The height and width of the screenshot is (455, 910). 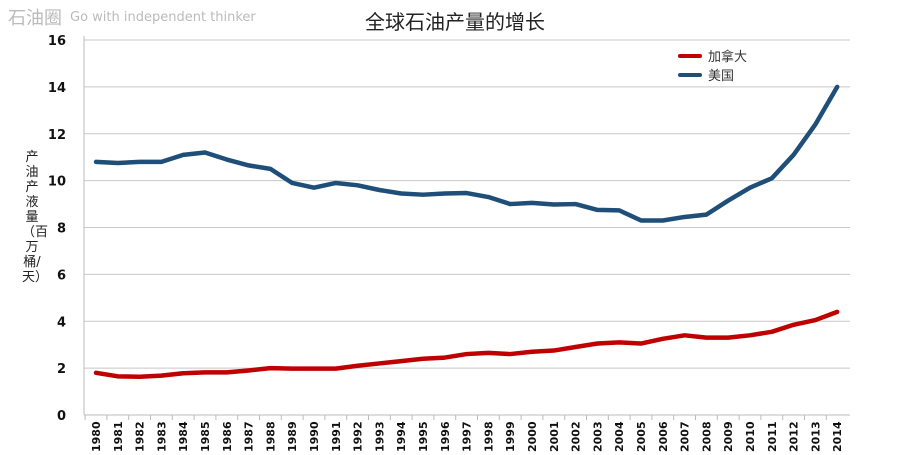 I want to click on x-tick-label: 1996, so click(x=445, y=436).